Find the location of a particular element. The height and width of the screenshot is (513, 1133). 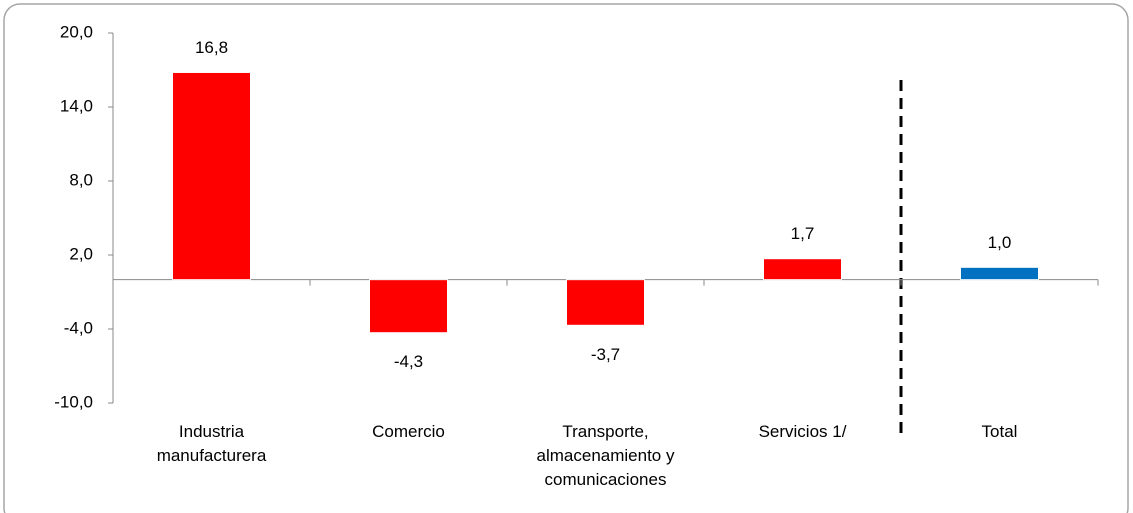

y-tick-label: 14,0 is located at coordinates (76, 105).